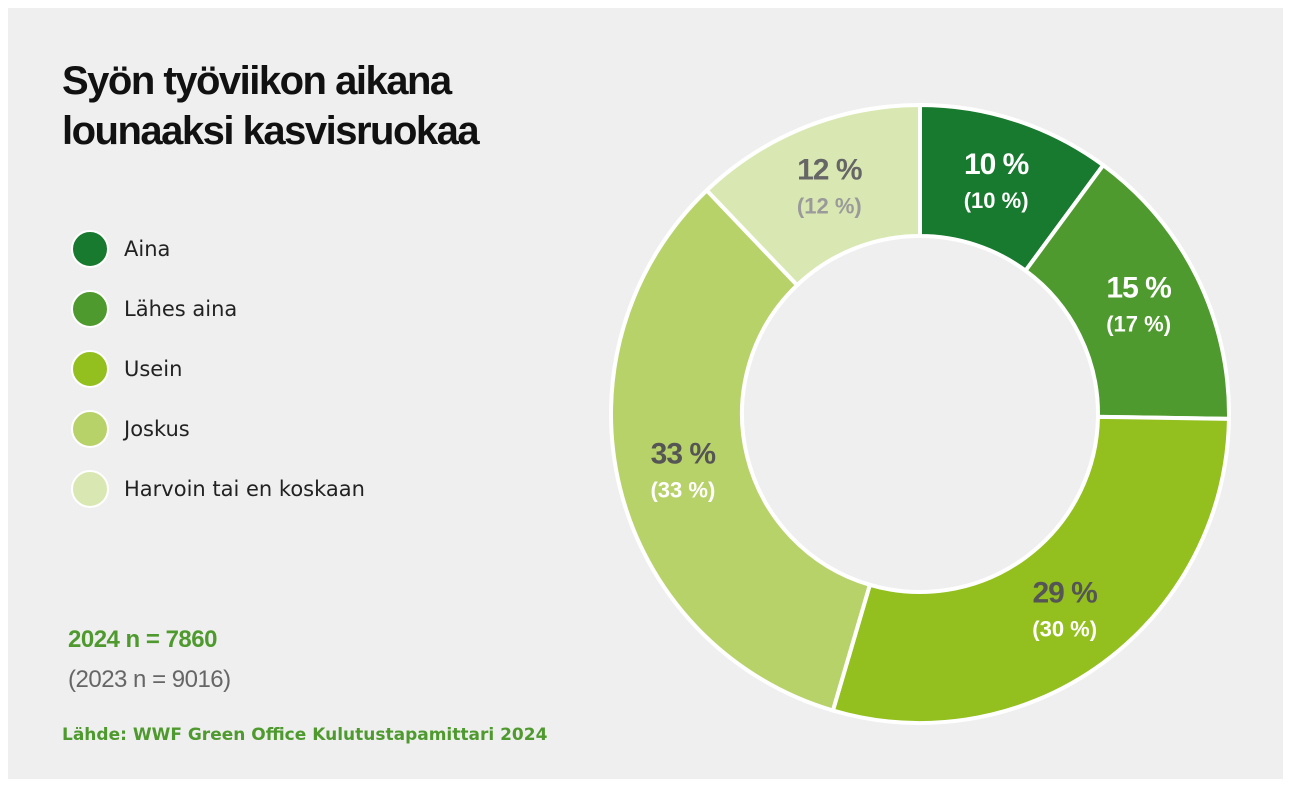 This screenshot has height=787, width=1291. Describe the element at coordinates (1138, 323) in the screenshot. I see `previous-value-label: (17 %)` at that location.